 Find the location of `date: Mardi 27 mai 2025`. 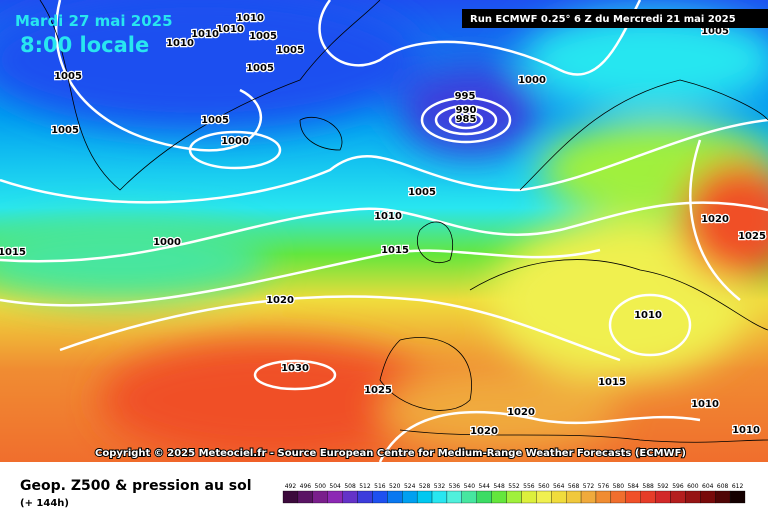

date: Mardi 27 mai 2025 is located at coordinates (94, 21).